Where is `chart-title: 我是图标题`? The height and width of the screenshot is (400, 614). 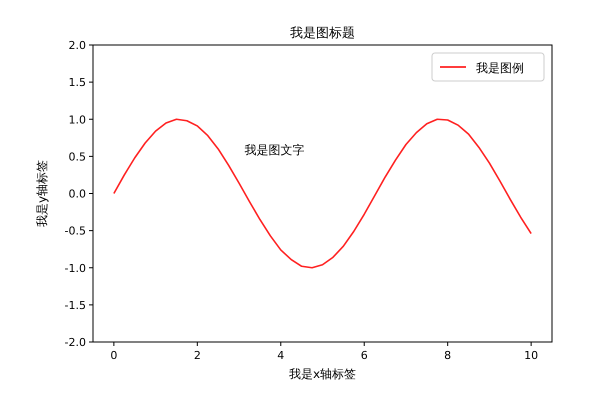
chart-title: 我是图标题 is located at coordinates (322, 33).